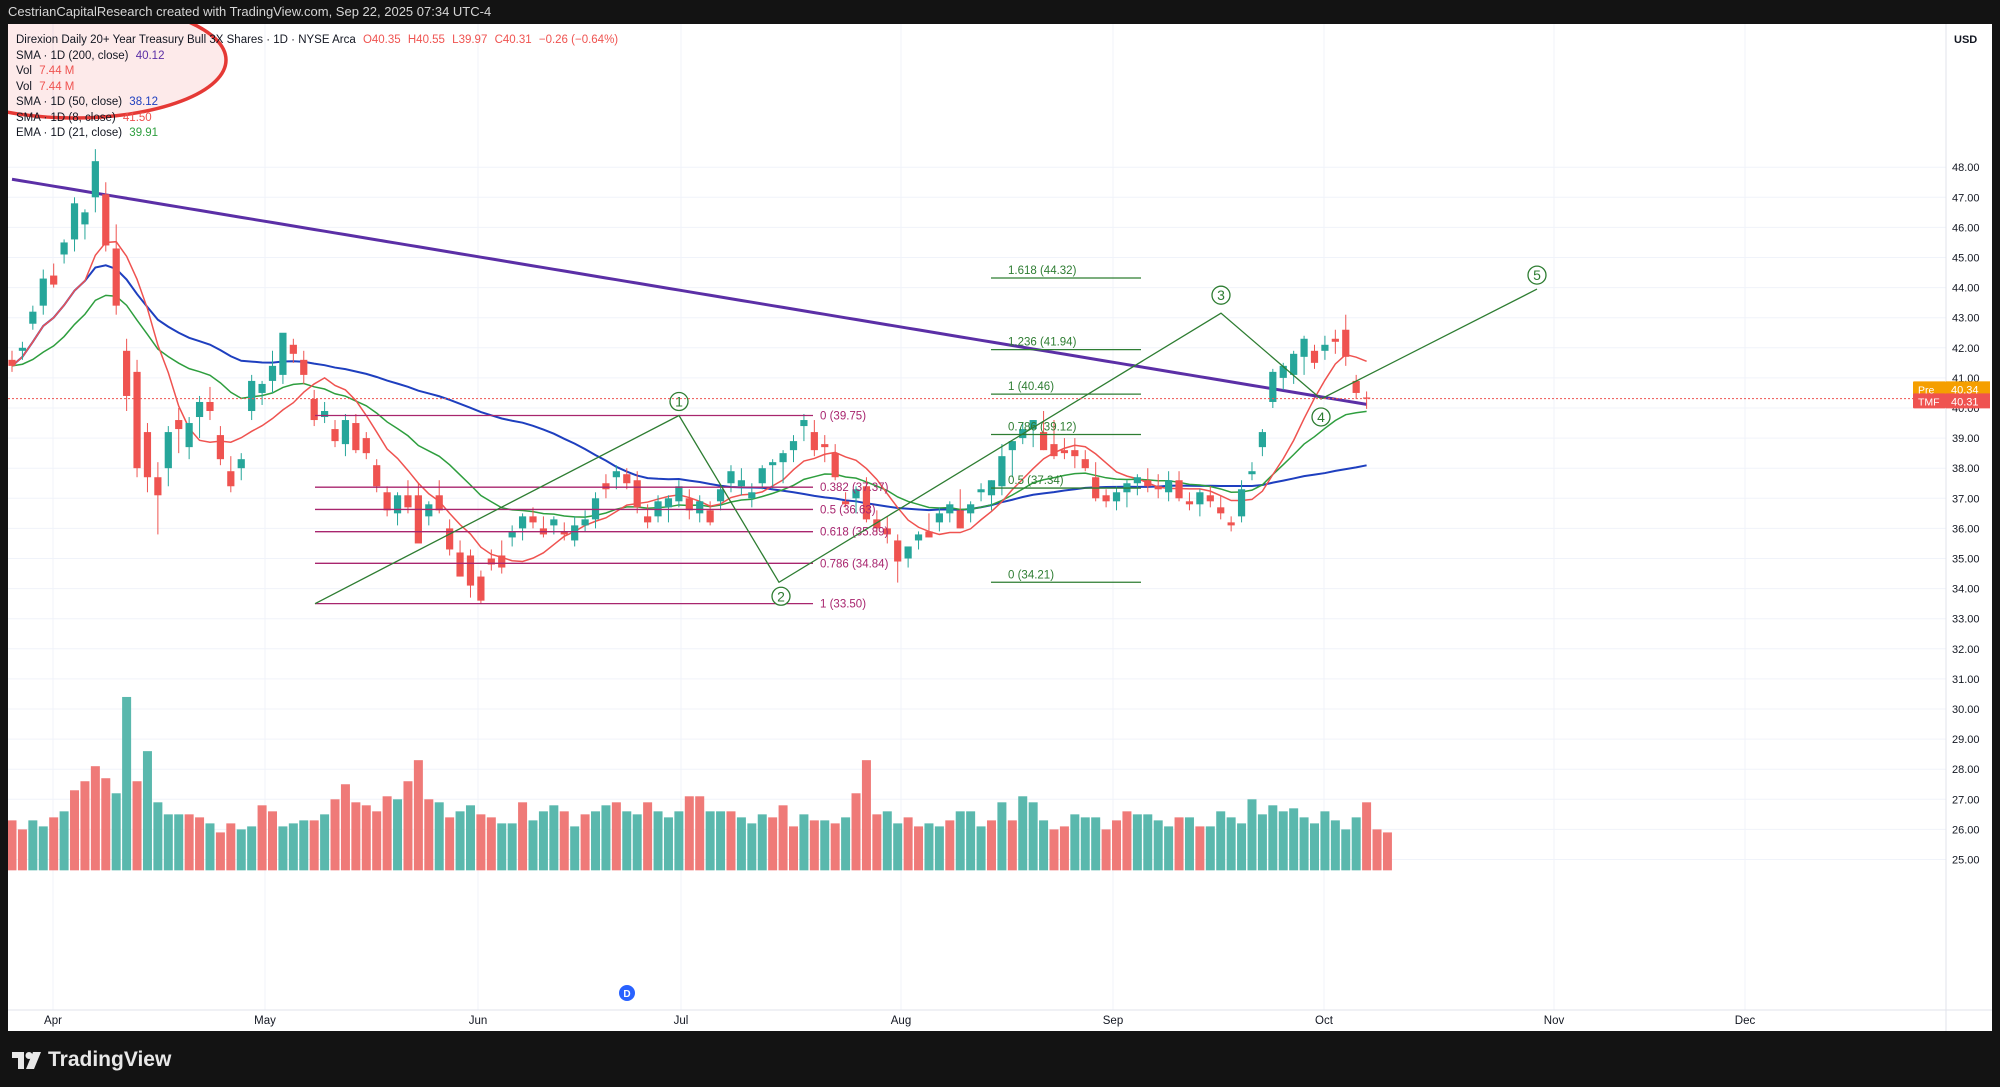 The height and width of the screenshot is (1087, 2000). What do you see at coordinates (57, 71) in the screenshot?
I see `legend-indicator-value: 7.44 M` at bounding box center [57, 71].